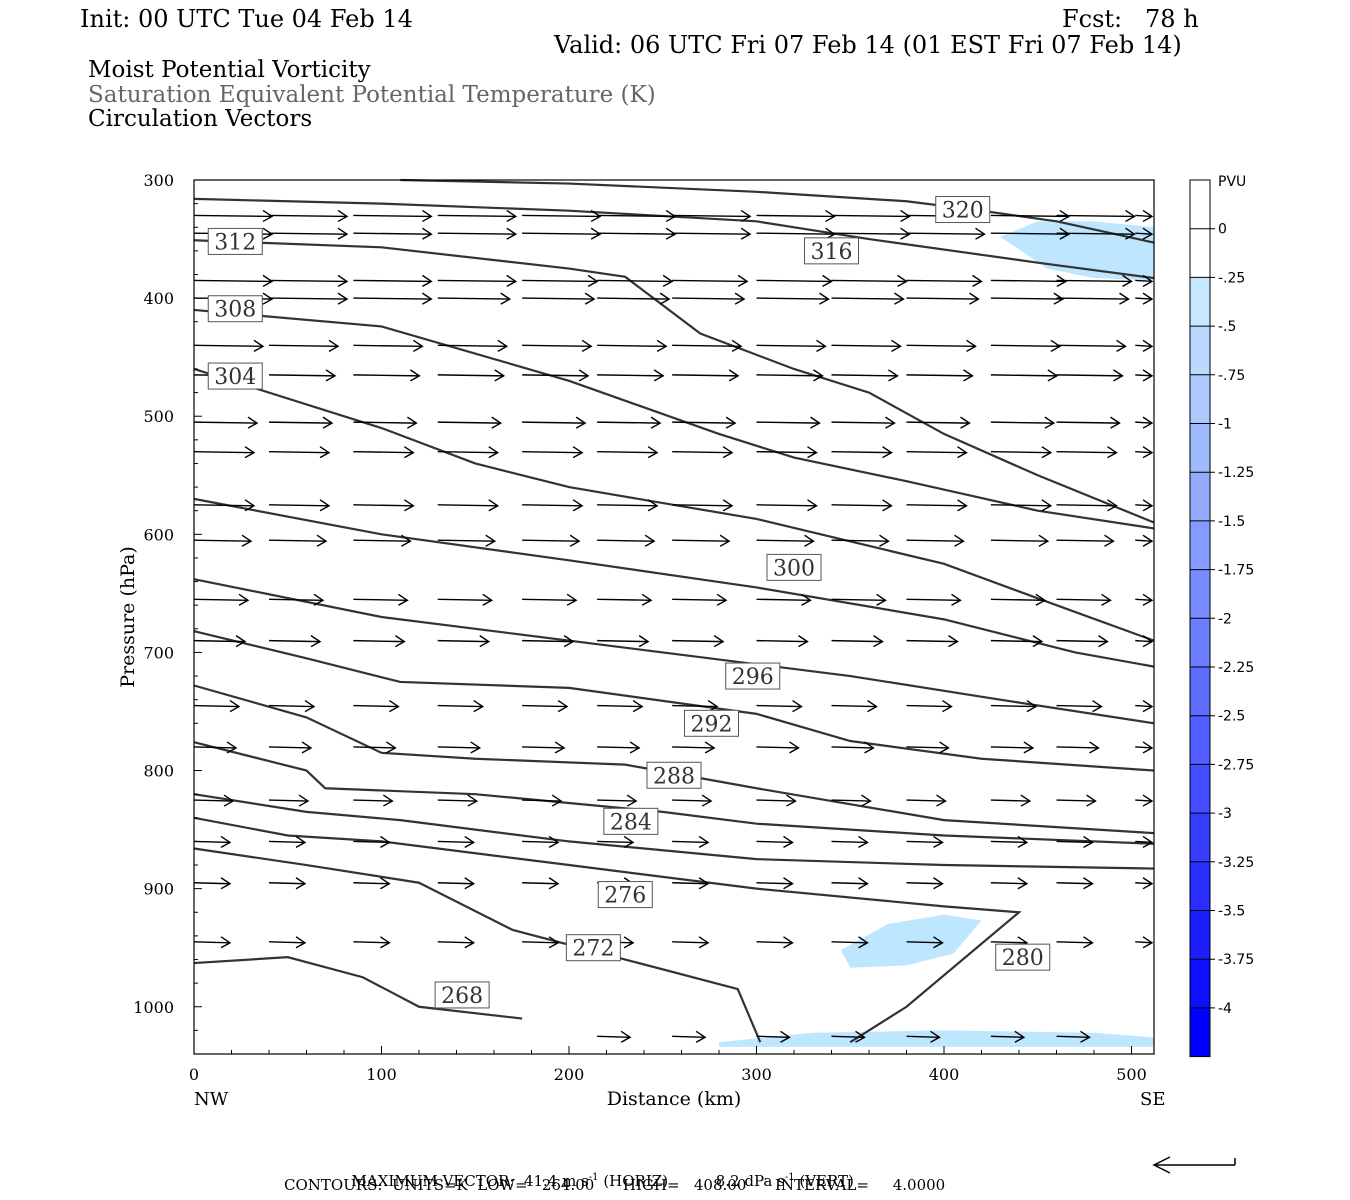  Describe the element at coordinates (753, 677) in the screenshot. I see `svg-text: 296` at that location.